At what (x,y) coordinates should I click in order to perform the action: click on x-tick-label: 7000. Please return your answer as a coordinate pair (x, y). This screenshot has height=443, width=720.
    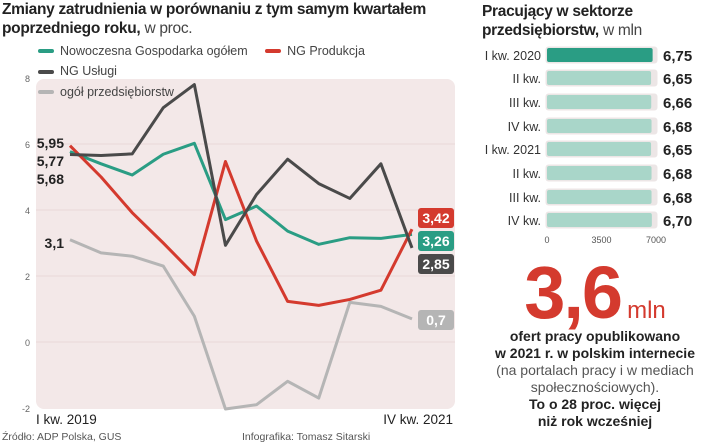
    Looking at the image, I should click on (656, 240).